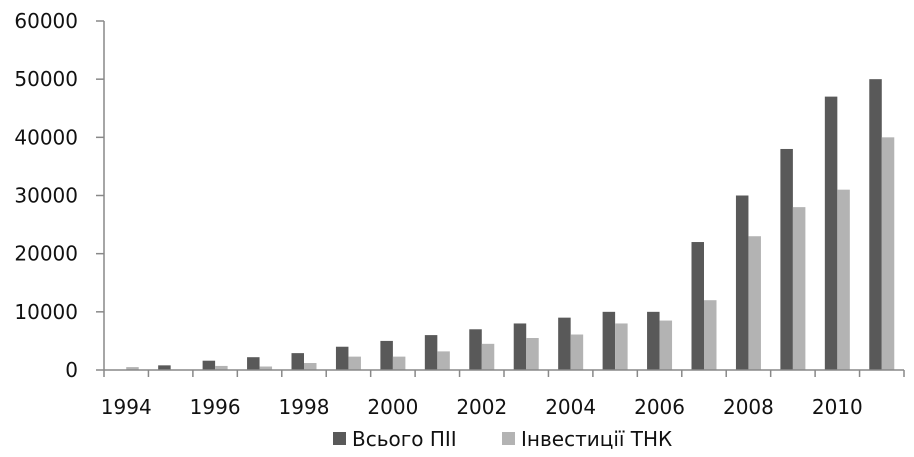 This screenshot has width=914, height=457. I want to click on y-tick-label: 30000, so click(46, 196).